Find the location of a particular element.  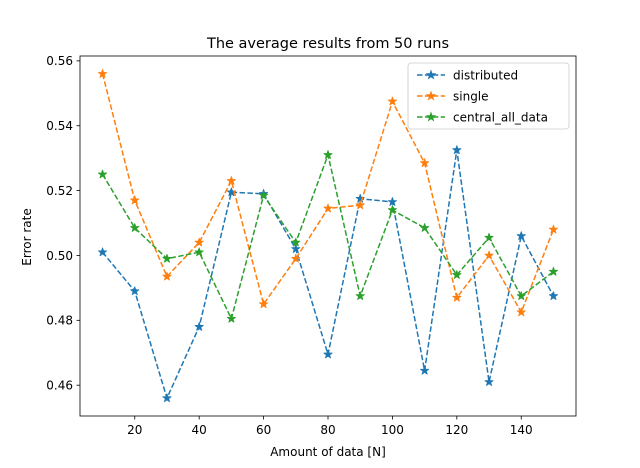

y-tick-label: 0.54 is located at coordinates (59, 126).